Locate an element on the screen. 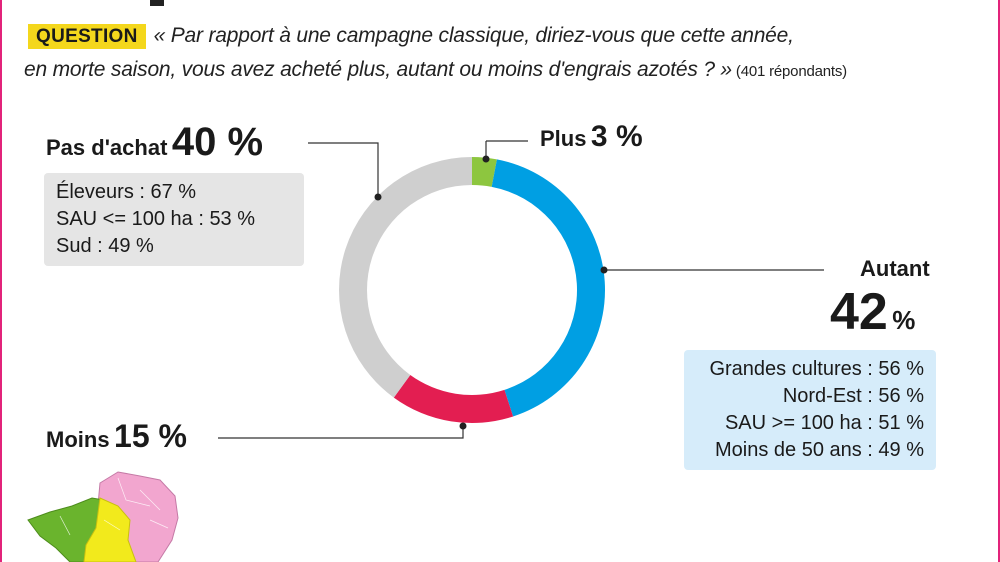  details-pas-achat-line: Éleveurs : 67 % is located at coordinates (126, 192).